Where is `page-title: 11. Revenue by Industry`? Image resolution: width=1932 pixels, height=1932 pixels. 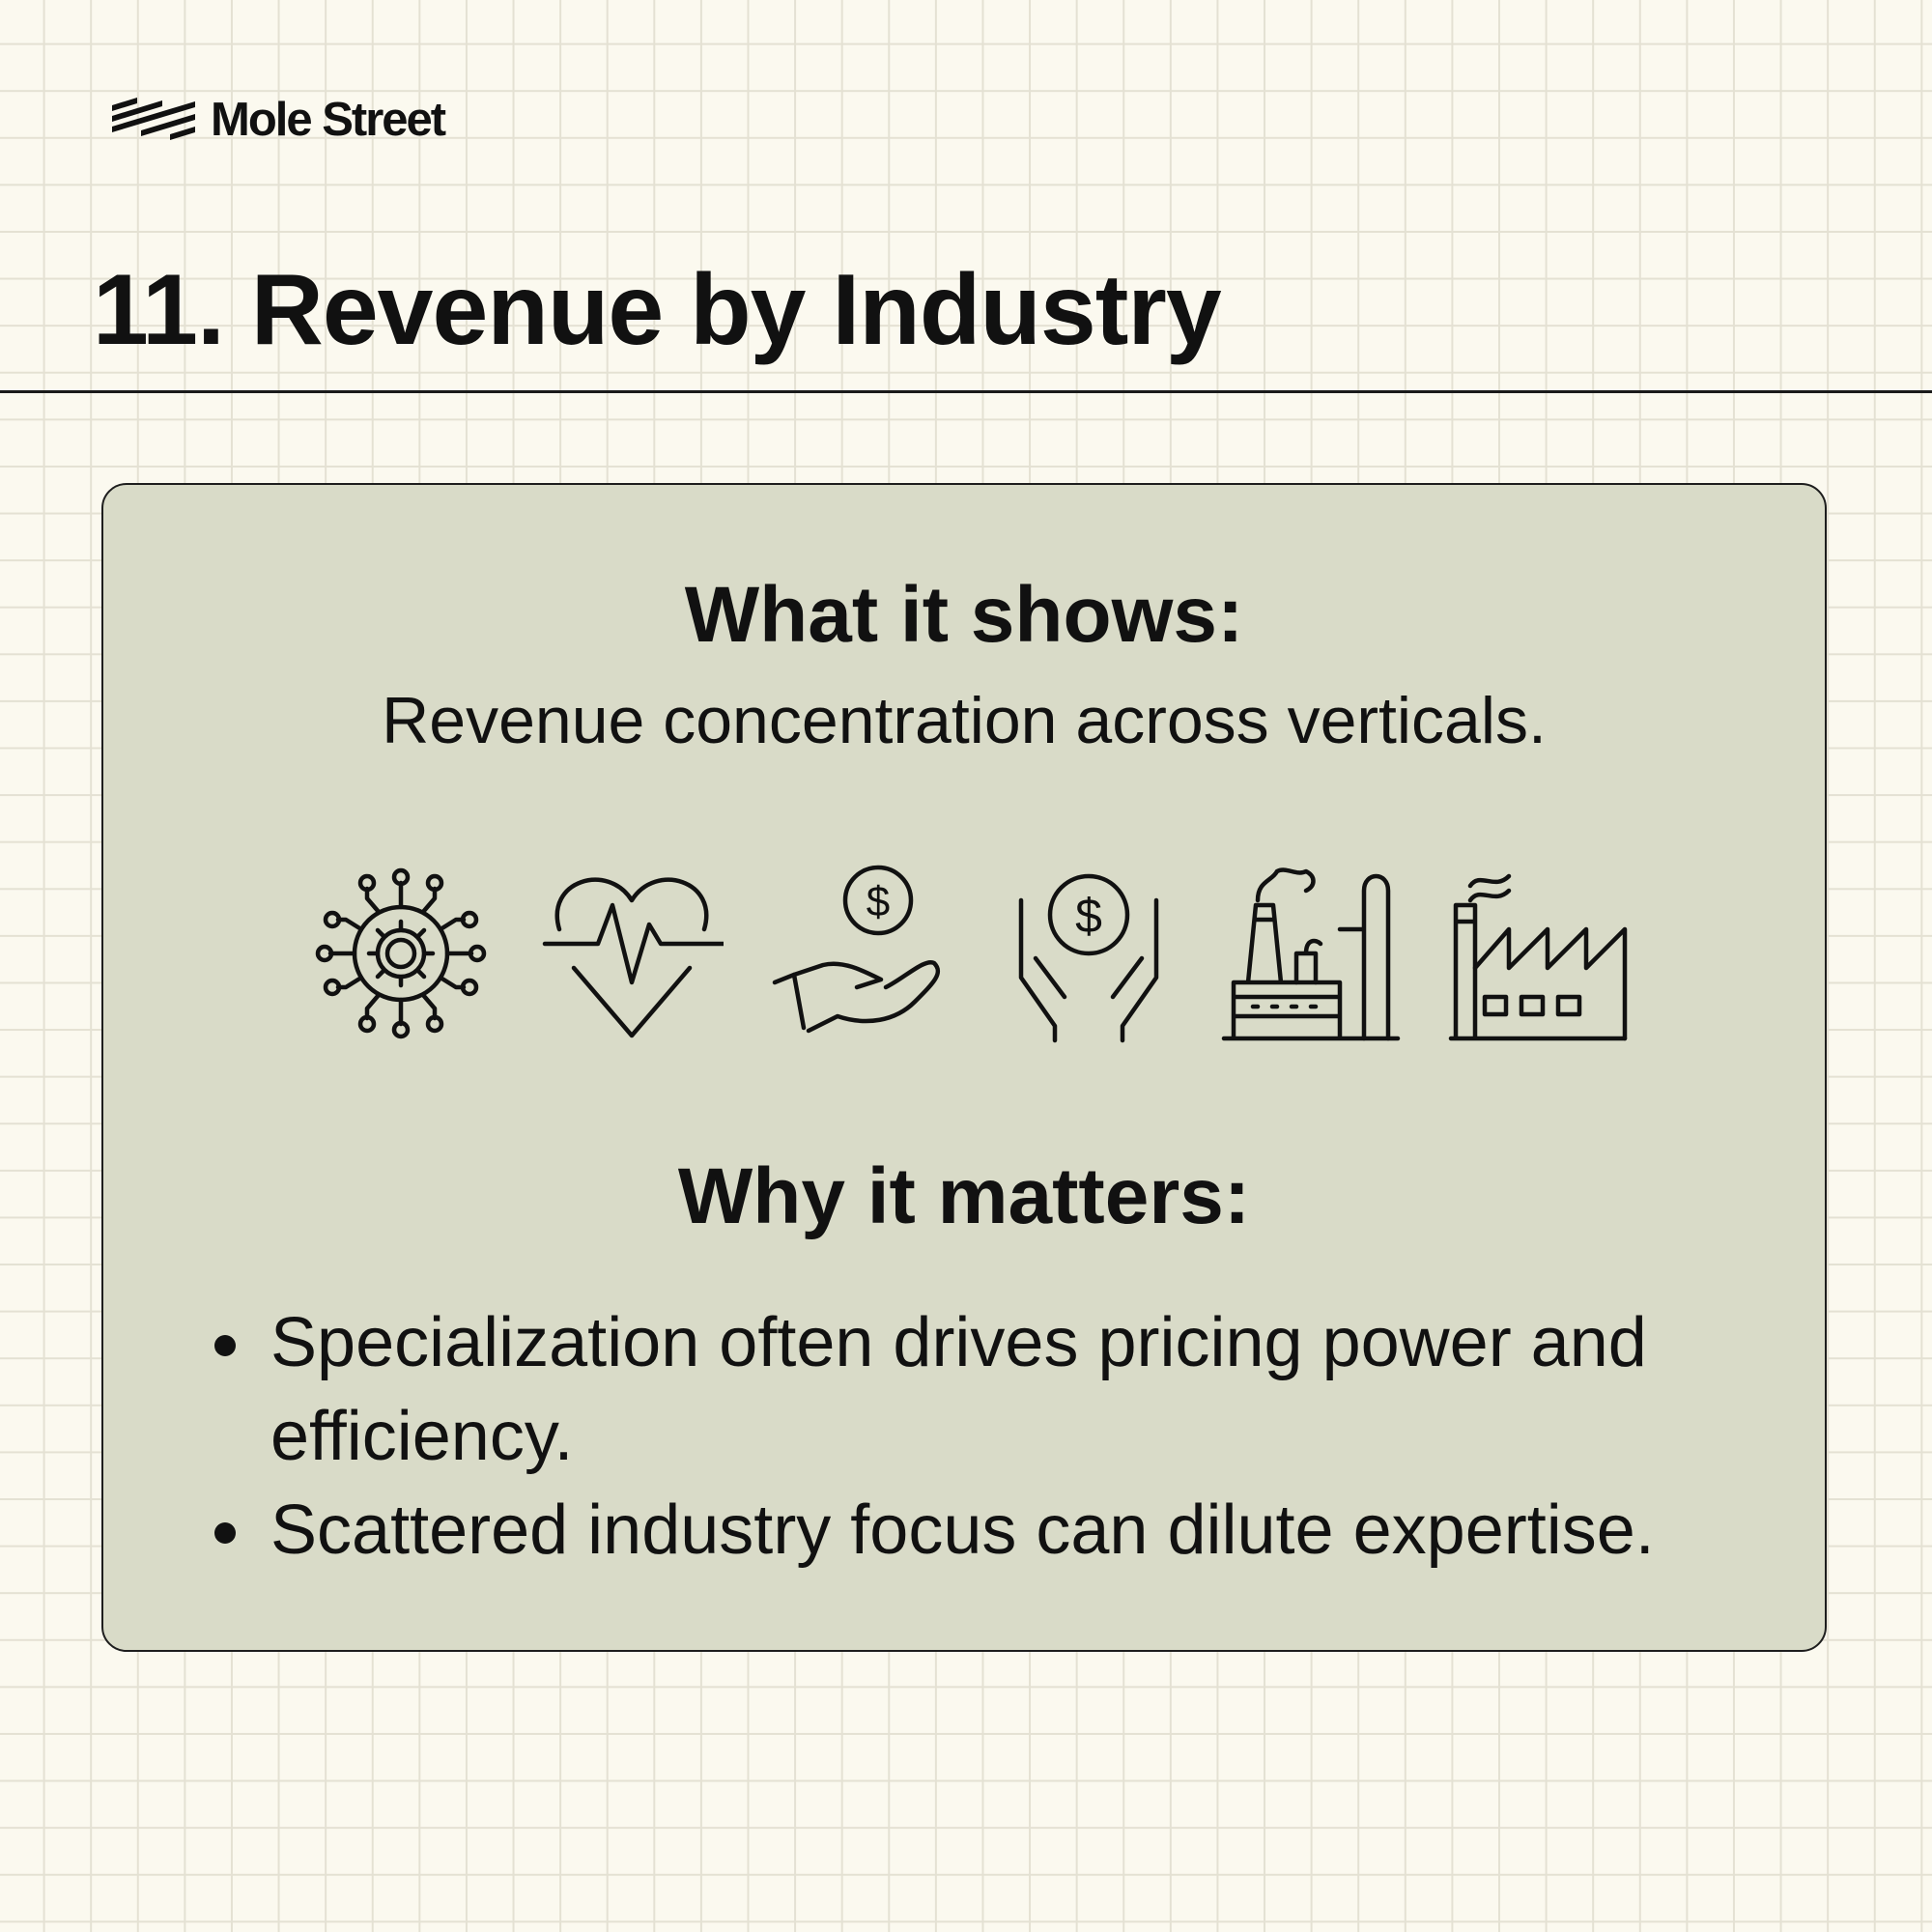 page-title: 11. Revenue by Industry is located at coordinates (657, 310).